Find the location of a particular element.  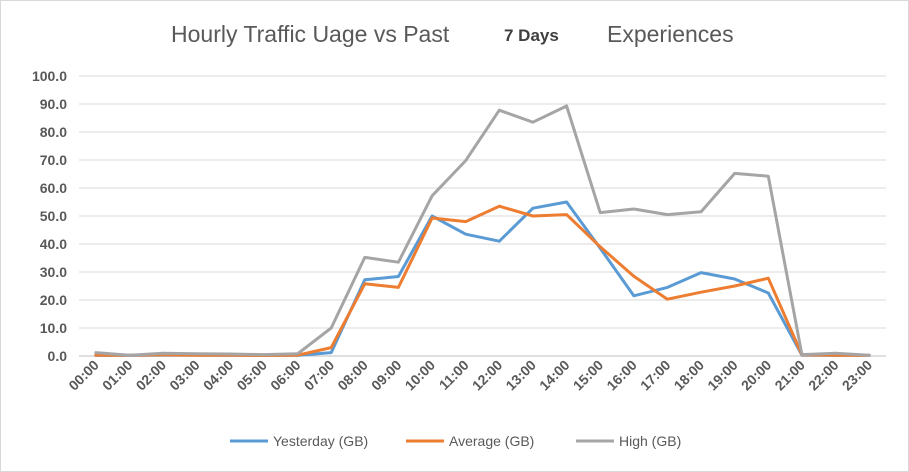

x-tick-label: 05:00 is located at coordinates (251, 375).